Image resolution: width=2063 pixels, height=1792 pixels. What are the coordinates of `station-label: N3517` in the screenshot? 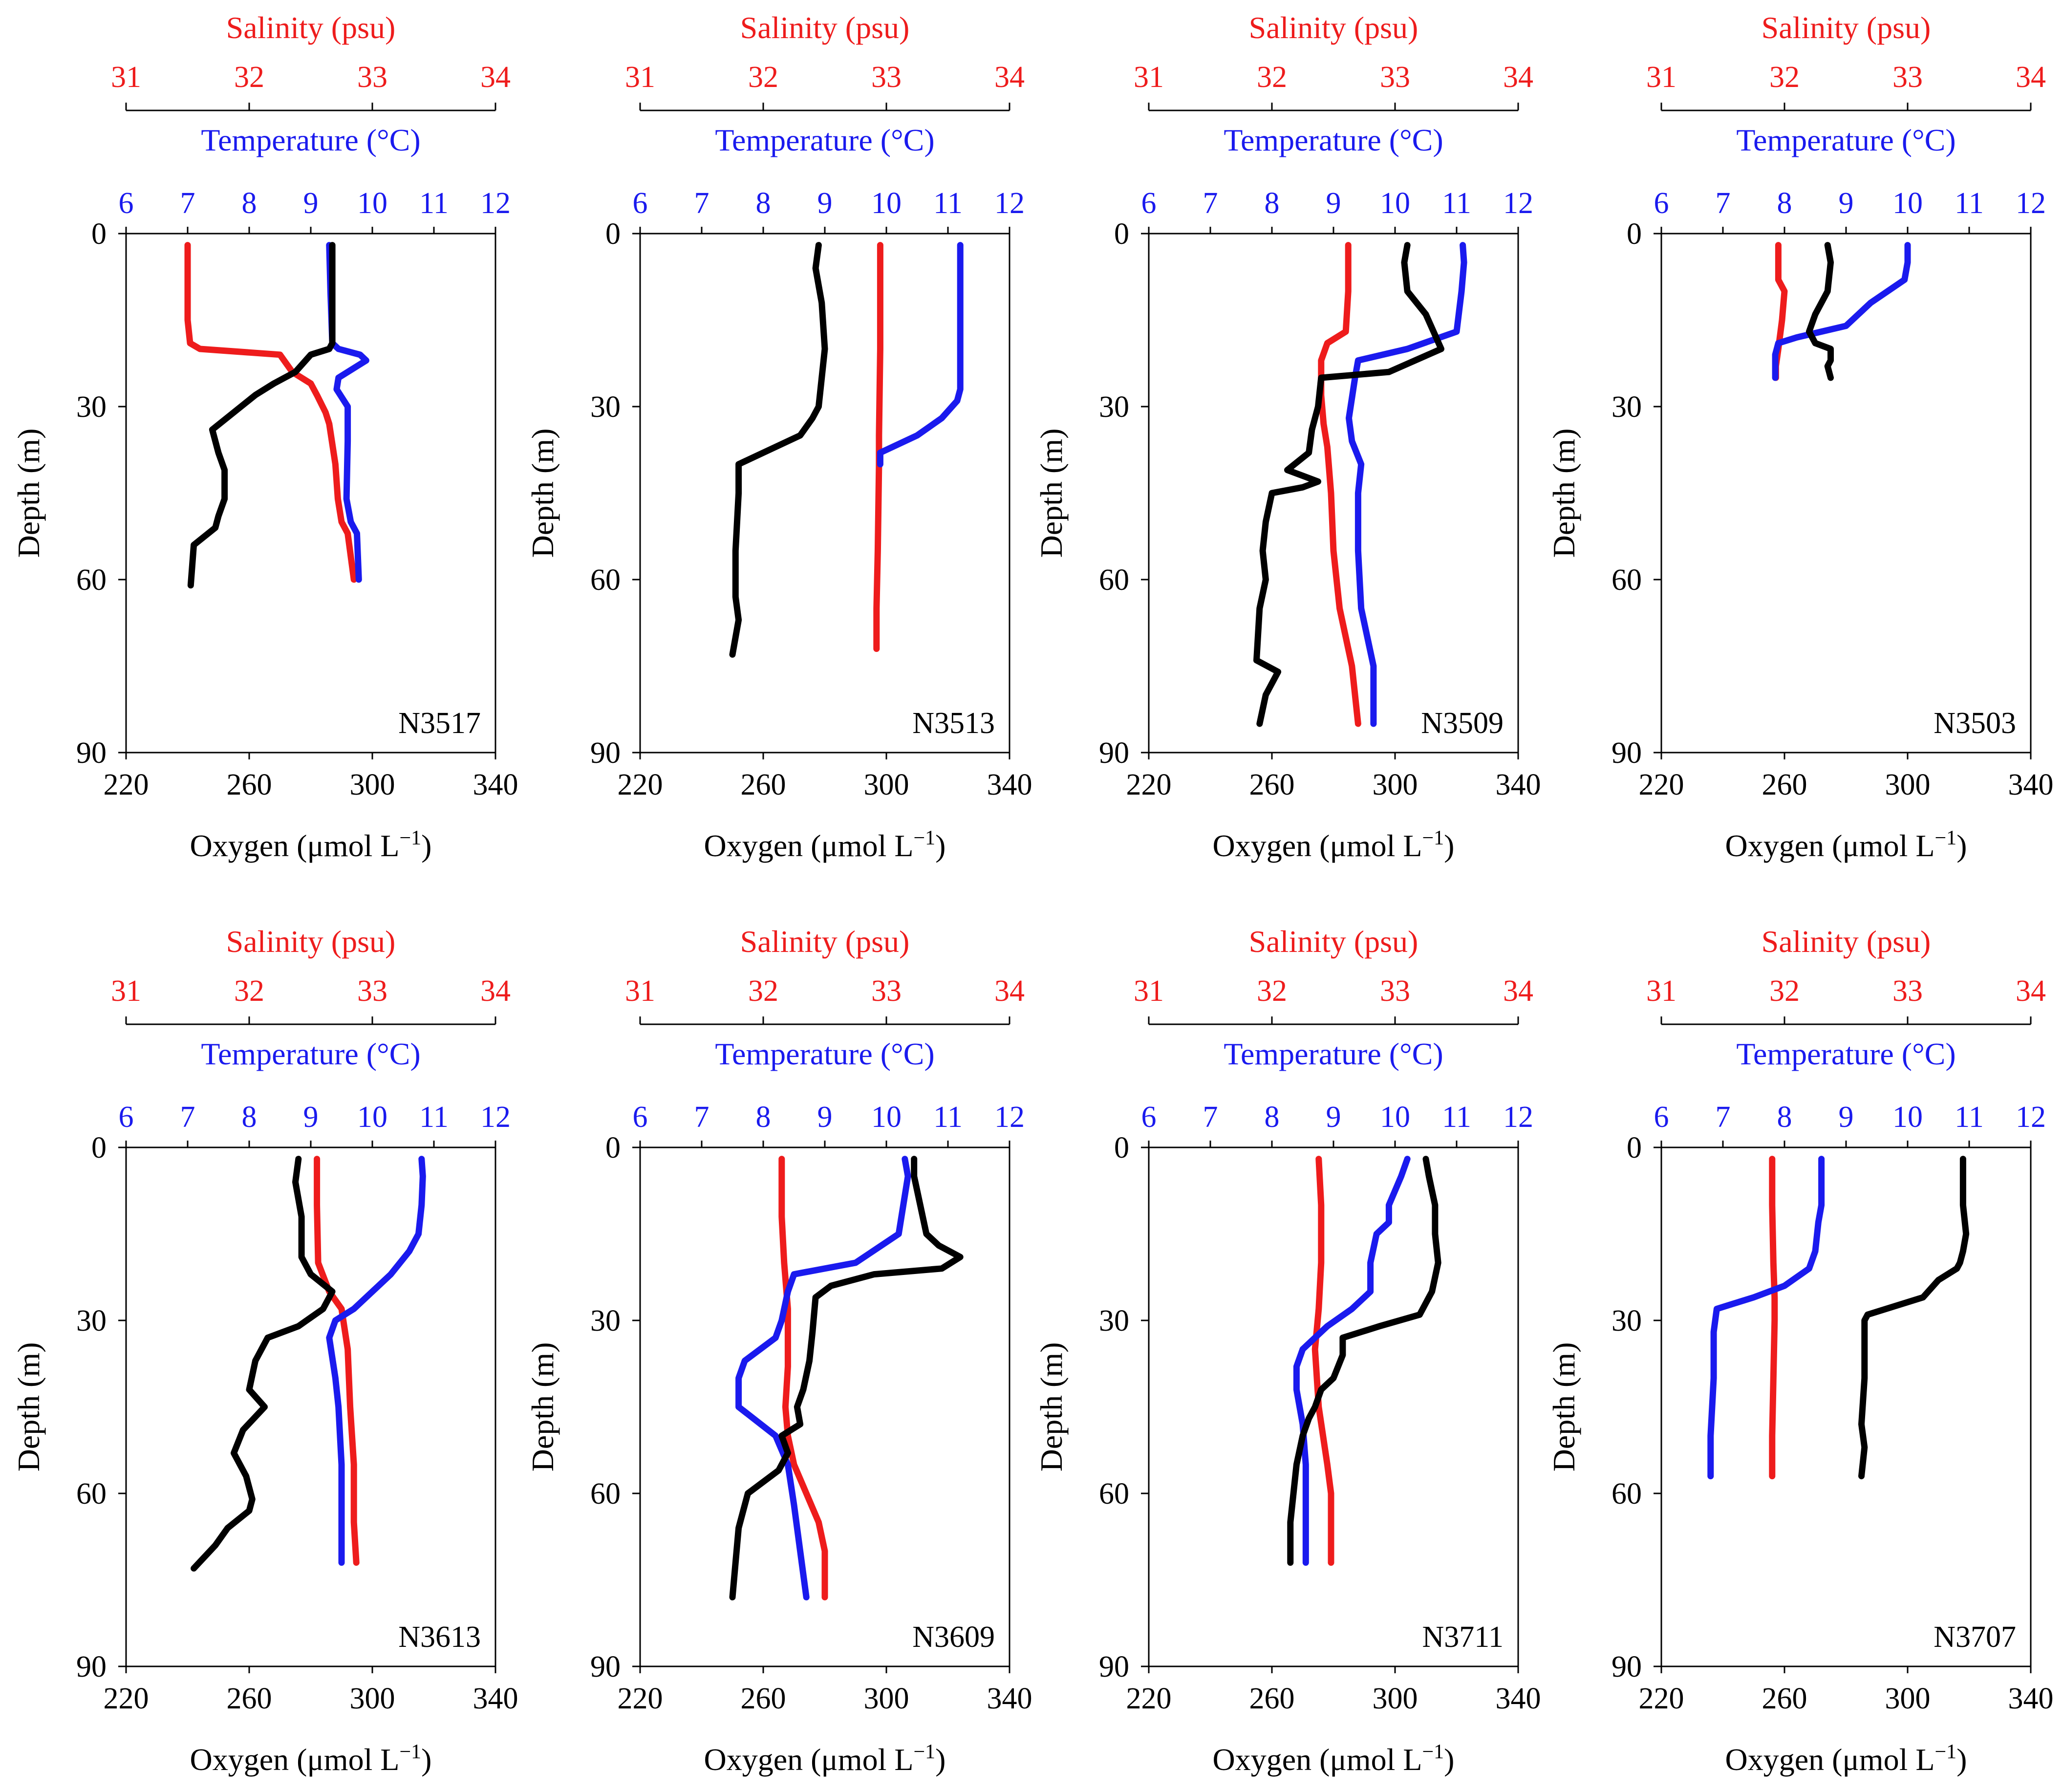 It's located at (439, 724).